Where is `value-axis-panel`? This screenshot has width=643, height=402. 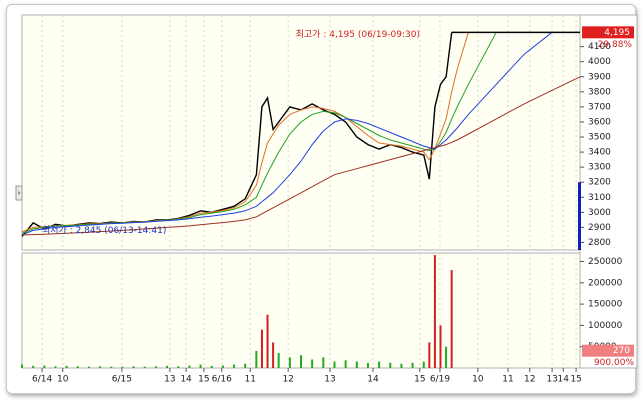
value-axis-panel is located at coordinates (608, 191).